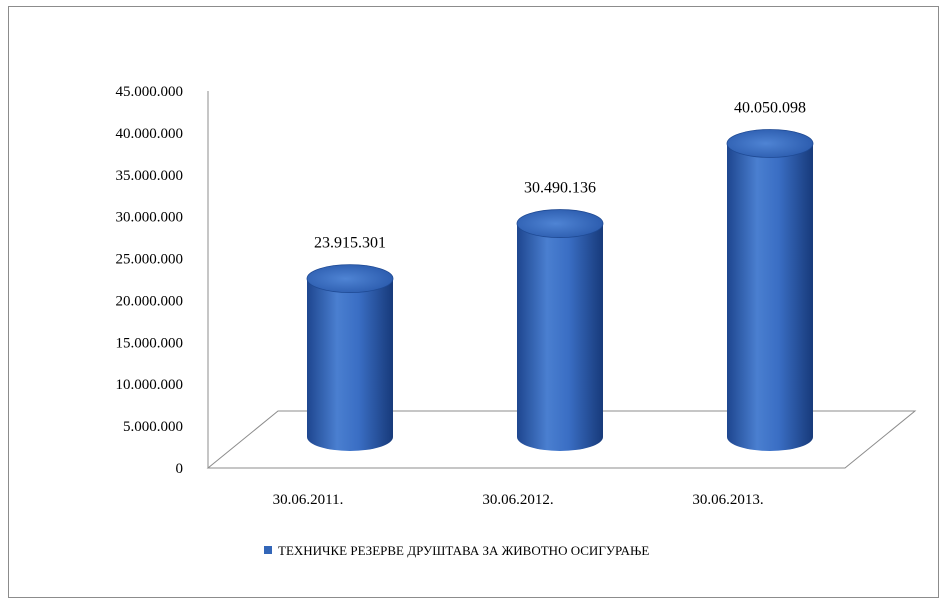 This screenshot has width=949, height=605. I want to click on y-tick-label: 20.000.000, so click(150, 301).